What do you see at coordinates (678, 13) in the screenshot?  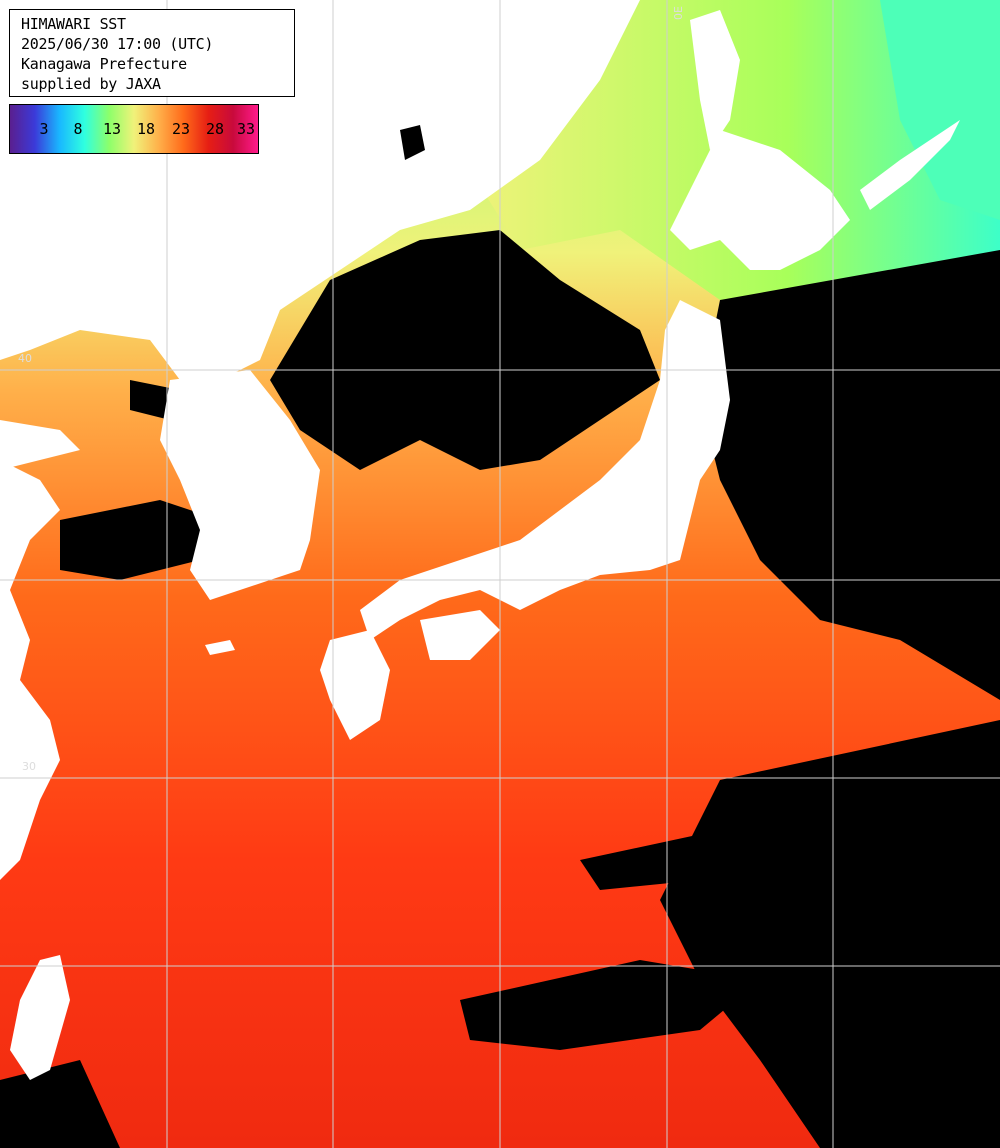 I see `grid-label-top: 0E` at bounding box center [678, 13].